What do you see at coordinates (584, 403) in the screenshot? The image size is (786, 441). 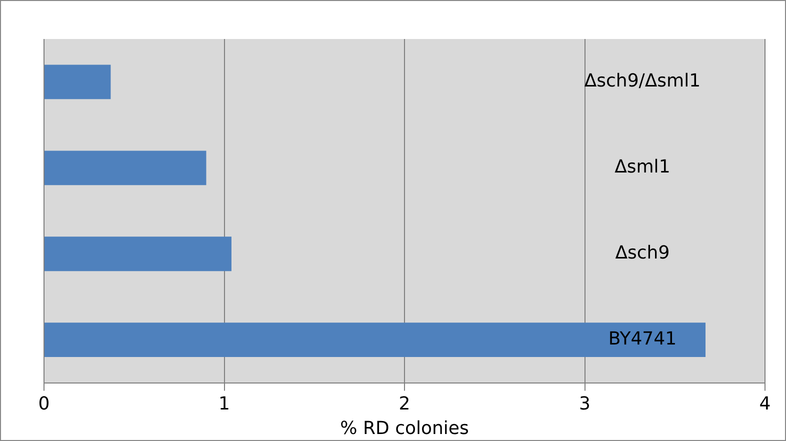 I see `x-tick-label: 3` at bounding box center [584, 403].